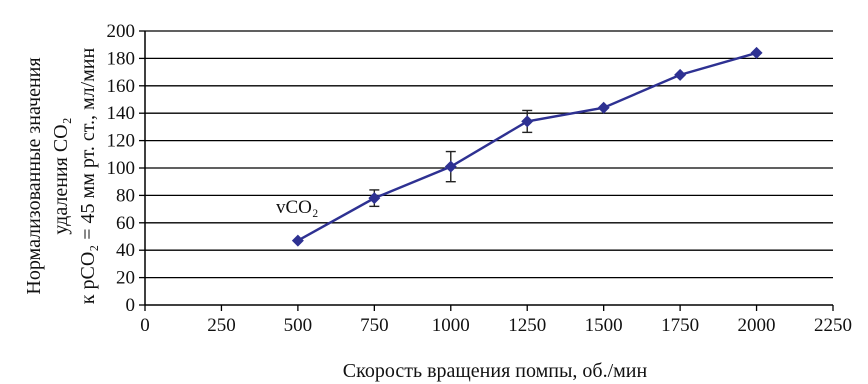 The height and width of the screenshot is (384, 868). What do you see at coordinates (757, 325) in the screenshot?
I see `x-tick-label: 2000` at bounding box center [757, 325].